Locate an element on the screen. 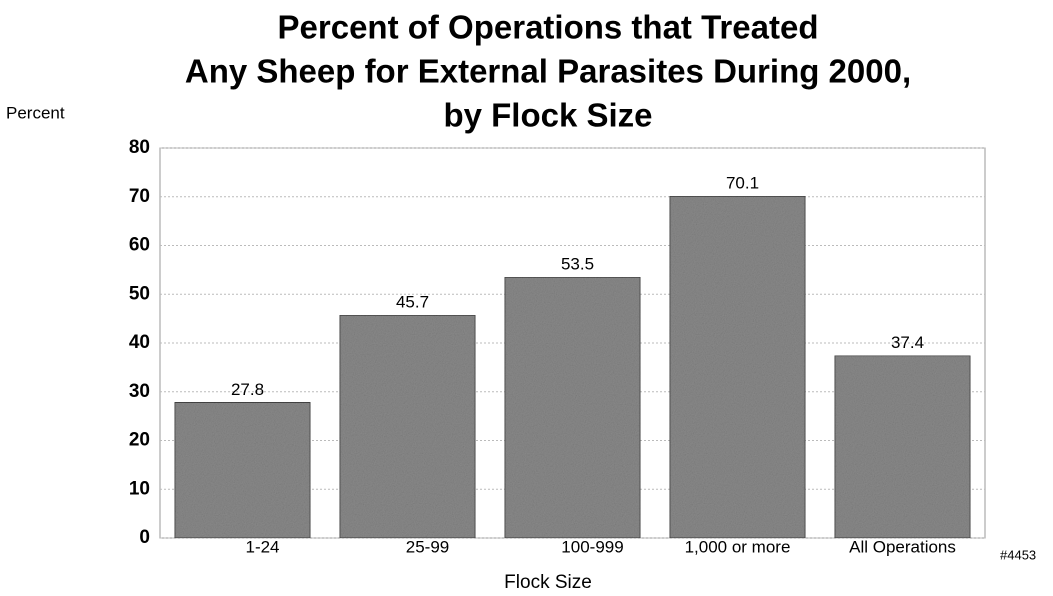 The image size is (1053, 596). x-tick-label: All Operations is located at coordinates (902, 546).